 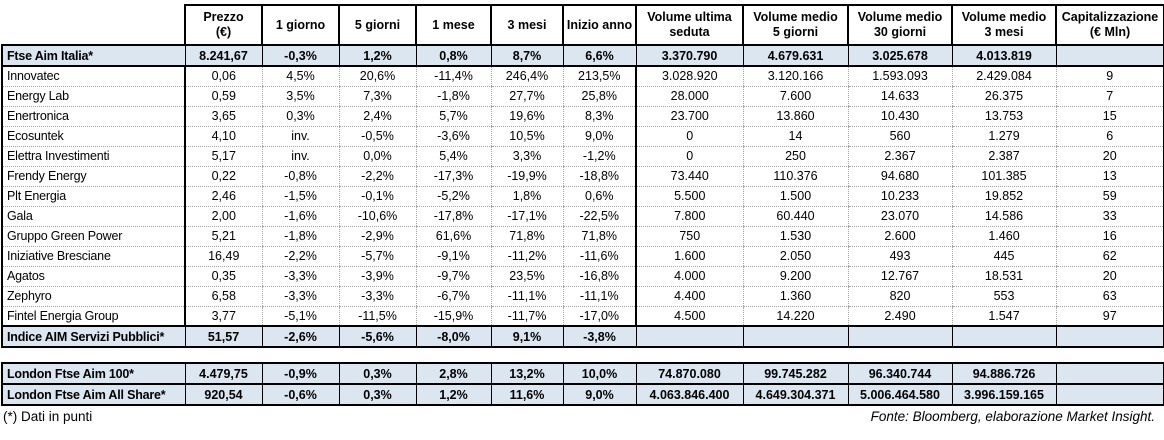 What do you see at coordinates (689, 256) in the screenshot?
I see `cell-volume-ultima-seduta: 1.600` at bounding box center [689, 256].